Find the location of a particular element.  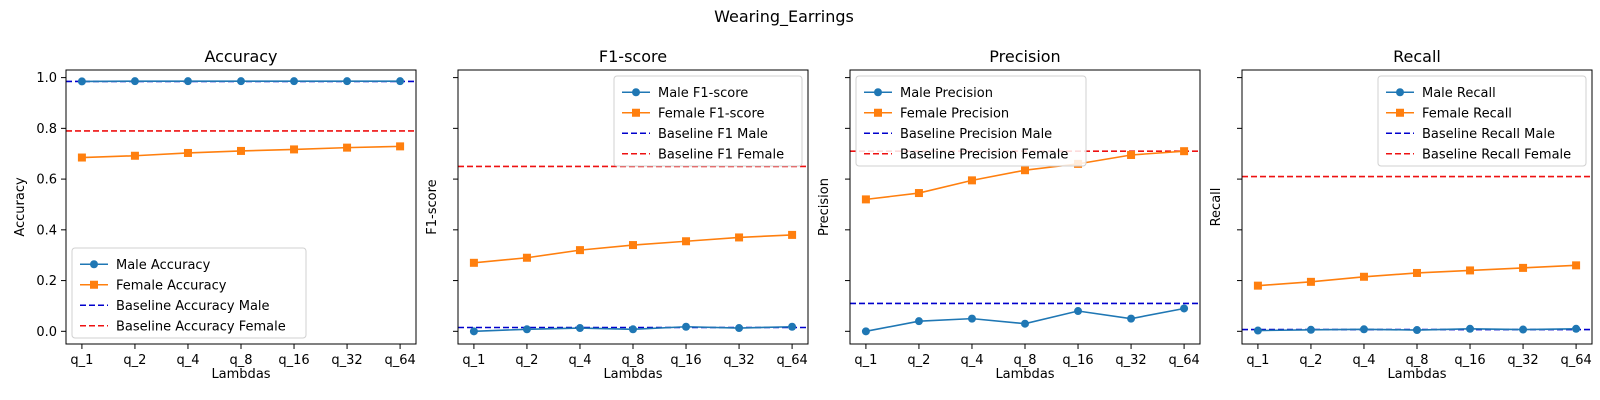

legend-entry-female-accuracy: Female Accuracy is located at coordinates (153, 285).